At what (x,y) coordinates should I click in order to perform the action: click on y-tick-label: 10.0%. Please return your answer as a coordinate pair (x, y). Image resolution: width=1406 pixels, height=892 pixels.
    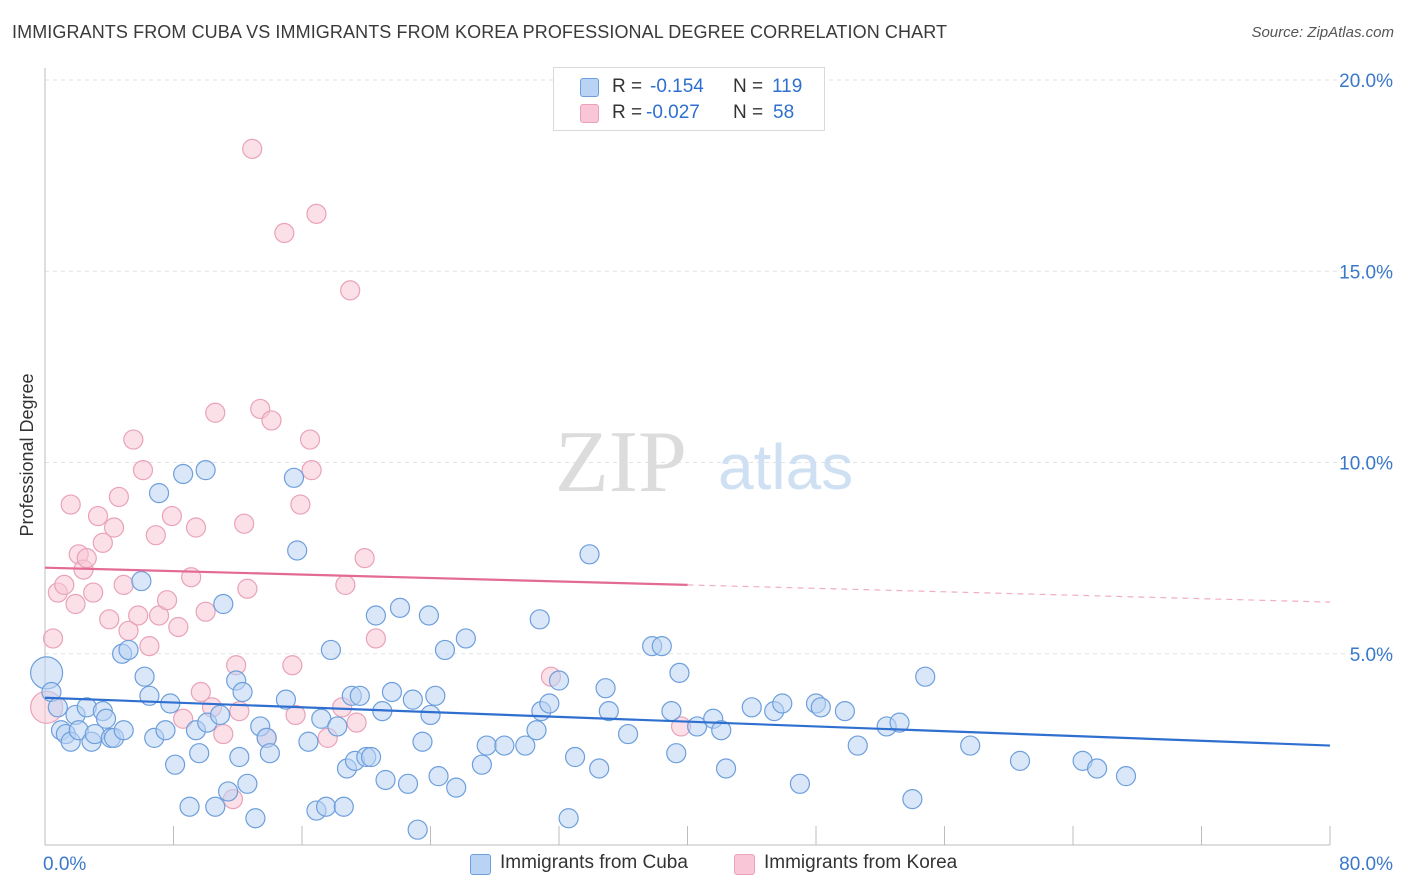
    Looking at the image, I should click on (1366, 464).